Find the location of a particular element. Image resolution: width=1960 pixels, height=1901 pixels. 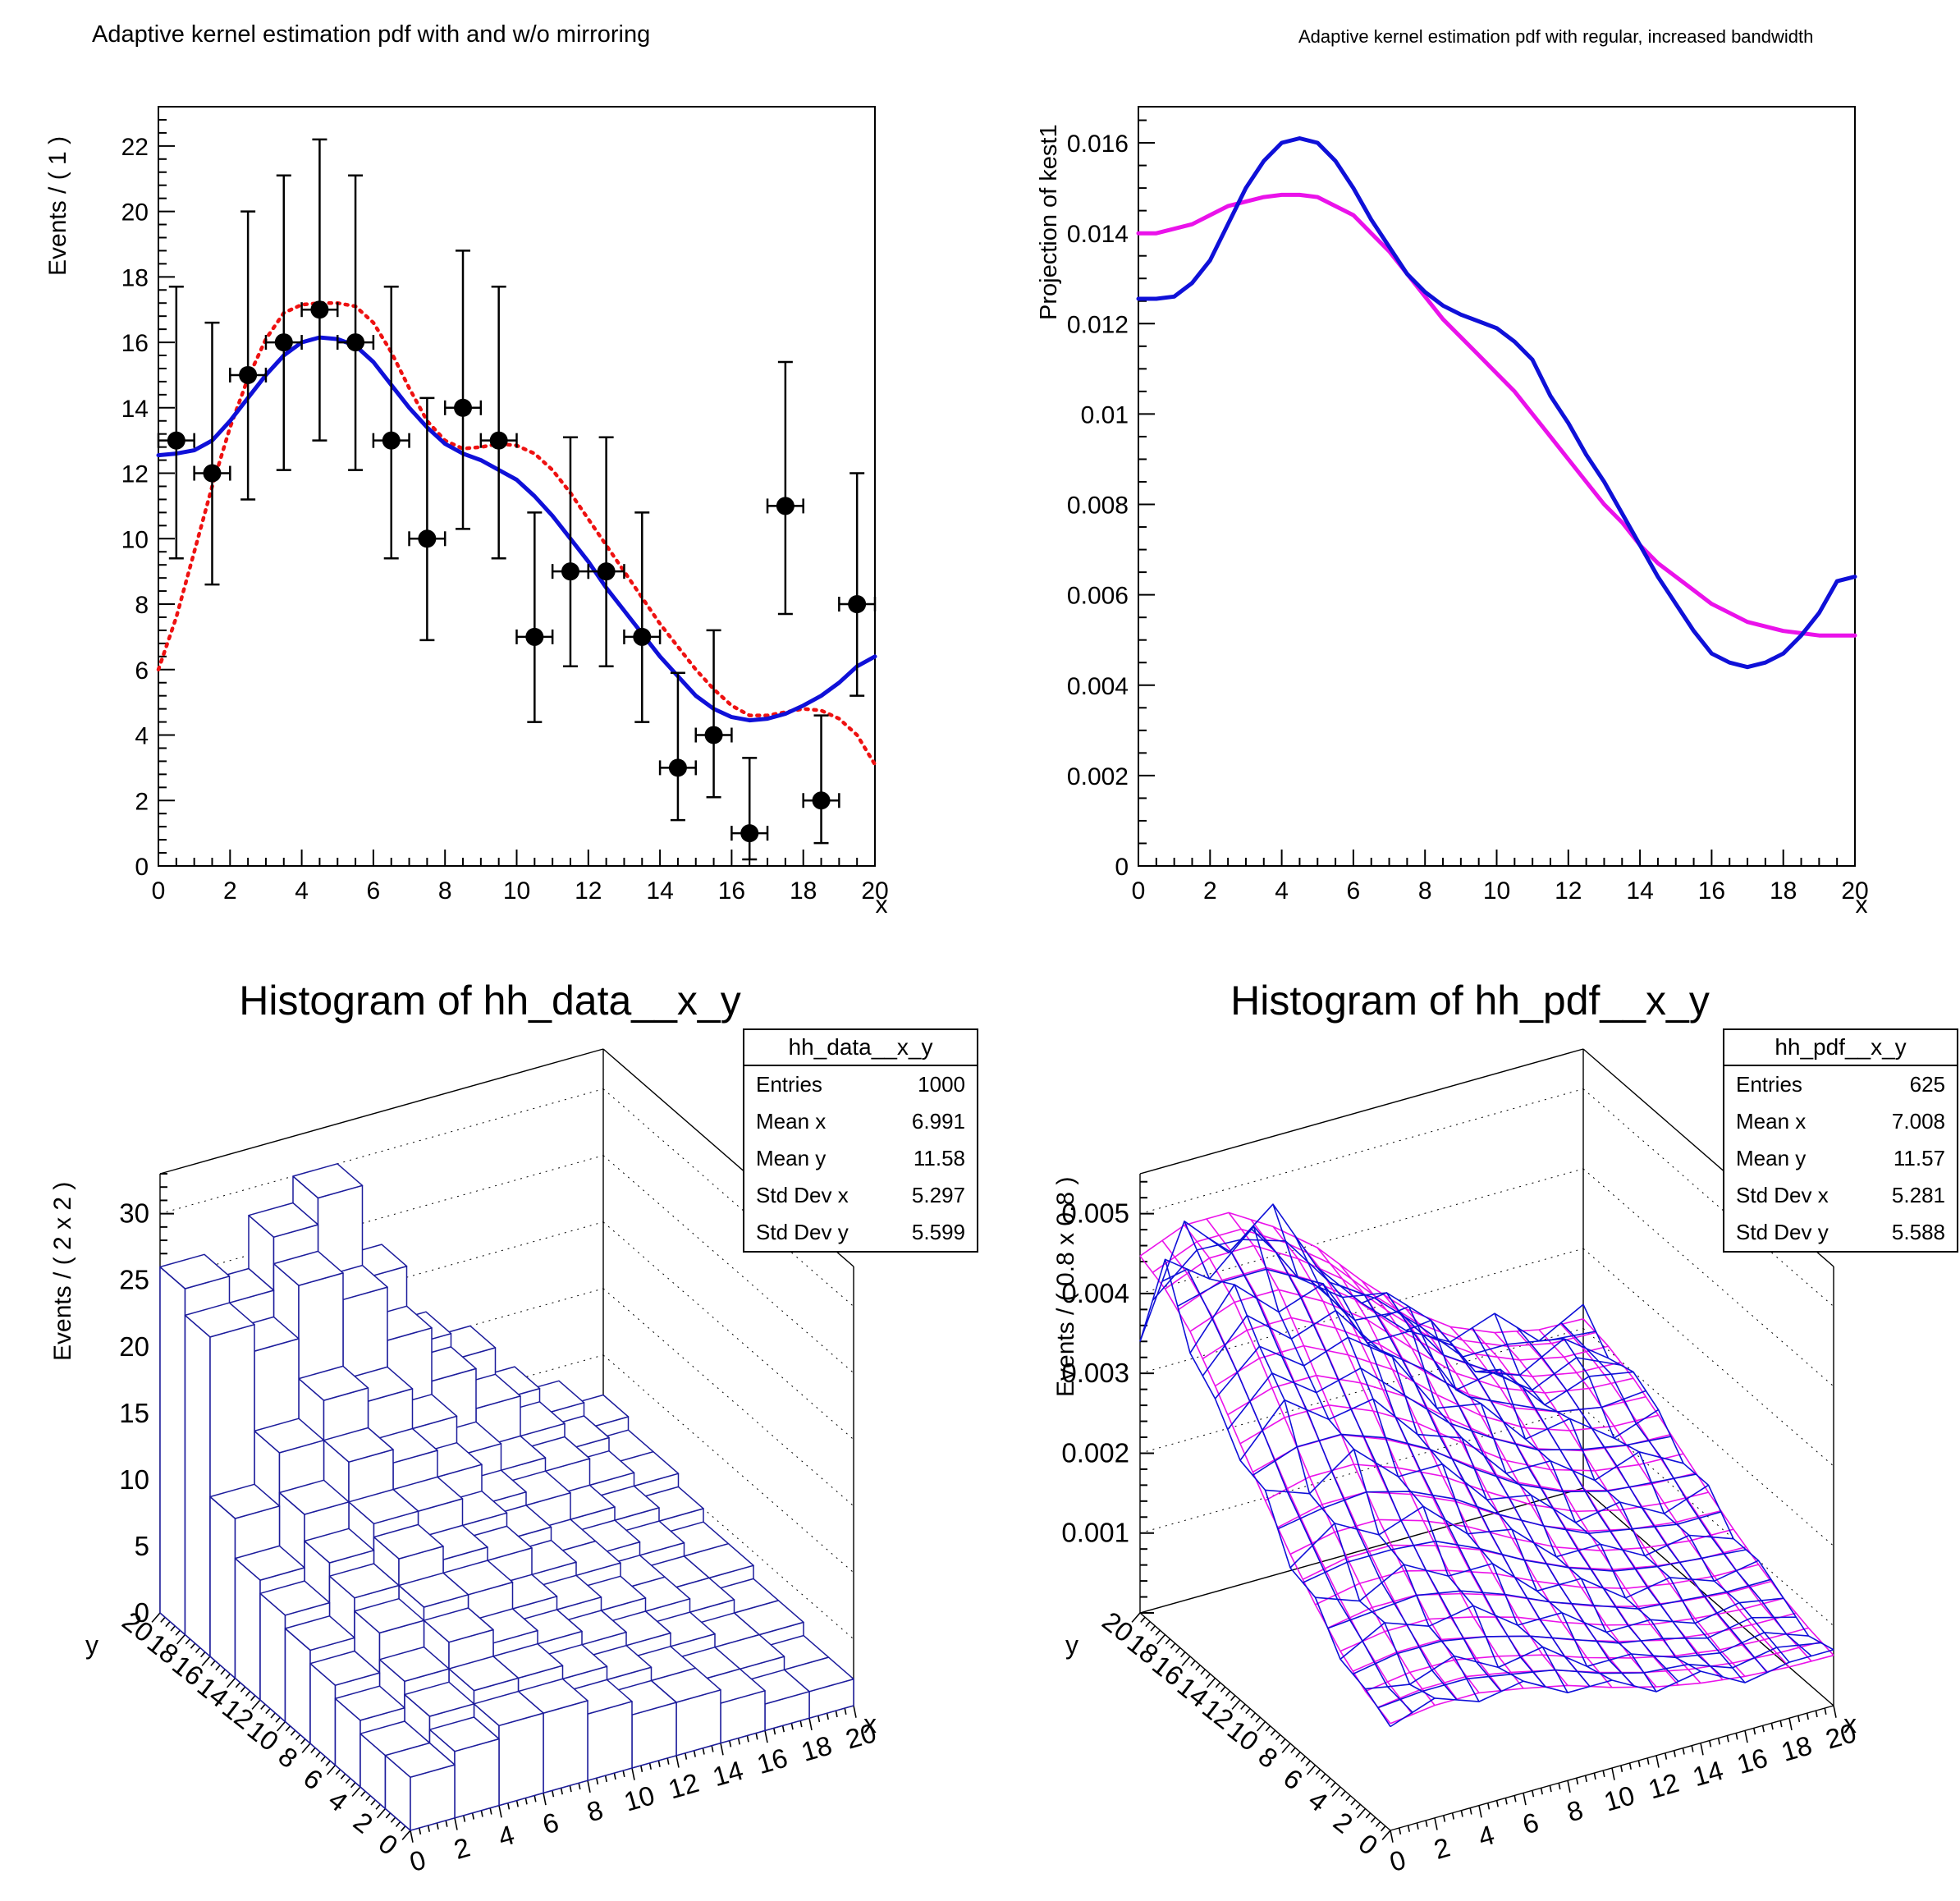

y-axis: 0 2 4 6 8 10 12 14 16 18 20 22 is located at coordinates (148, 493).